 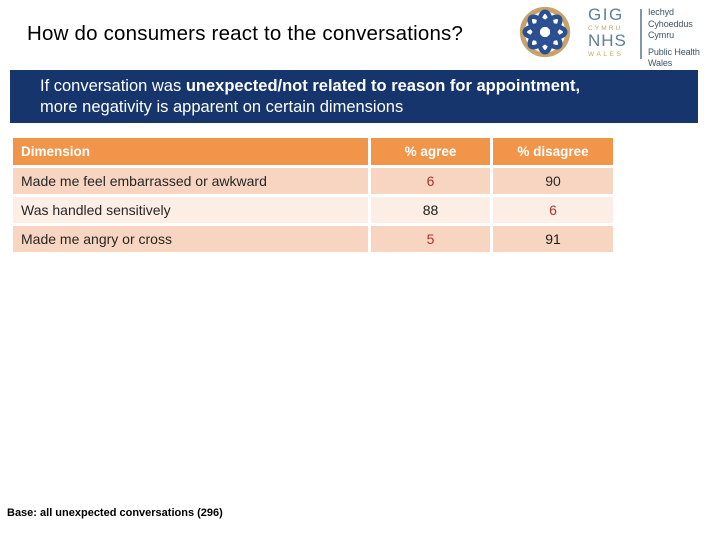 What do you see at coordinates (190, 210) in the screenshot?
I see `table-row-dimension: Was handled sensitively` at bounding box center [190, 210].